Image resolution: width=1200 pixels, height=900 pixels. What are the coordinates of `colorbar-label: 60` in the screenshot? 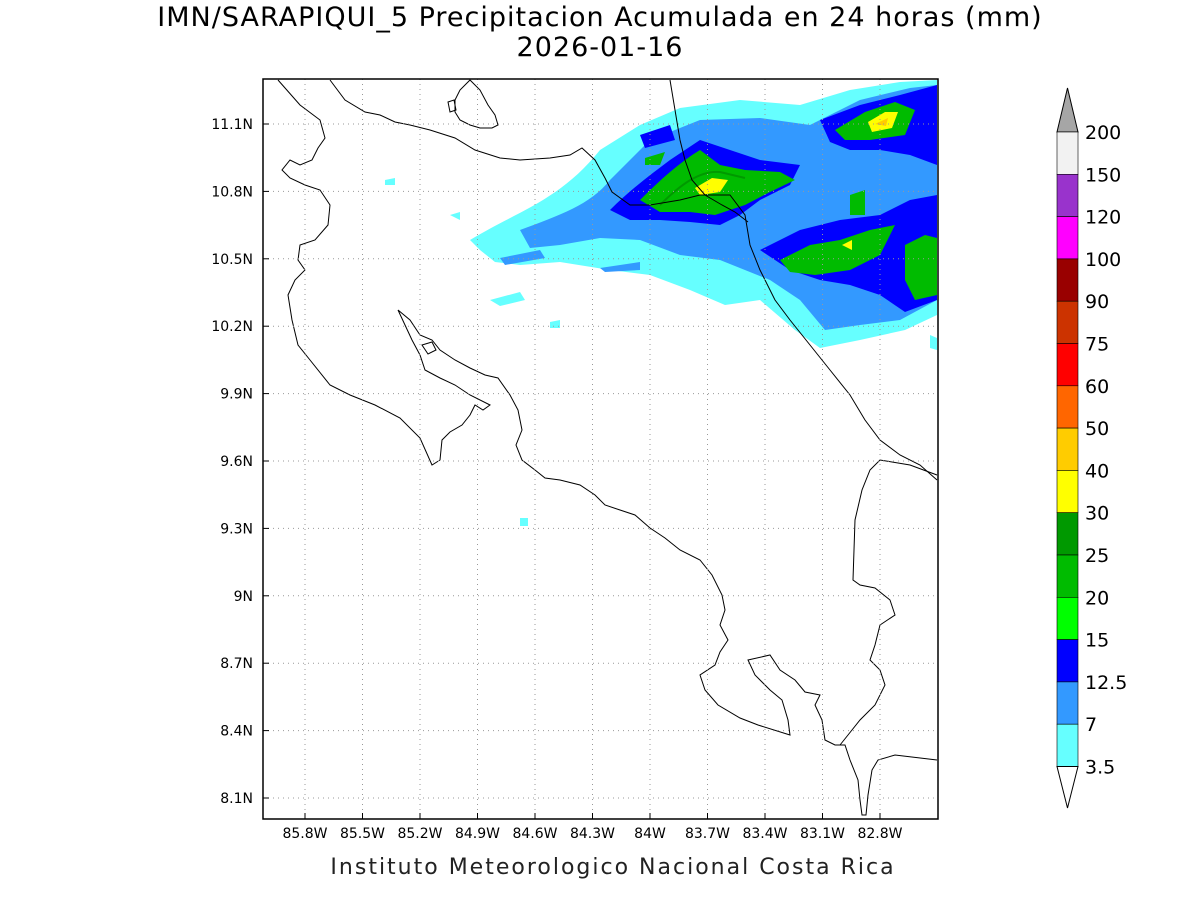 It's located at (1097, 387).